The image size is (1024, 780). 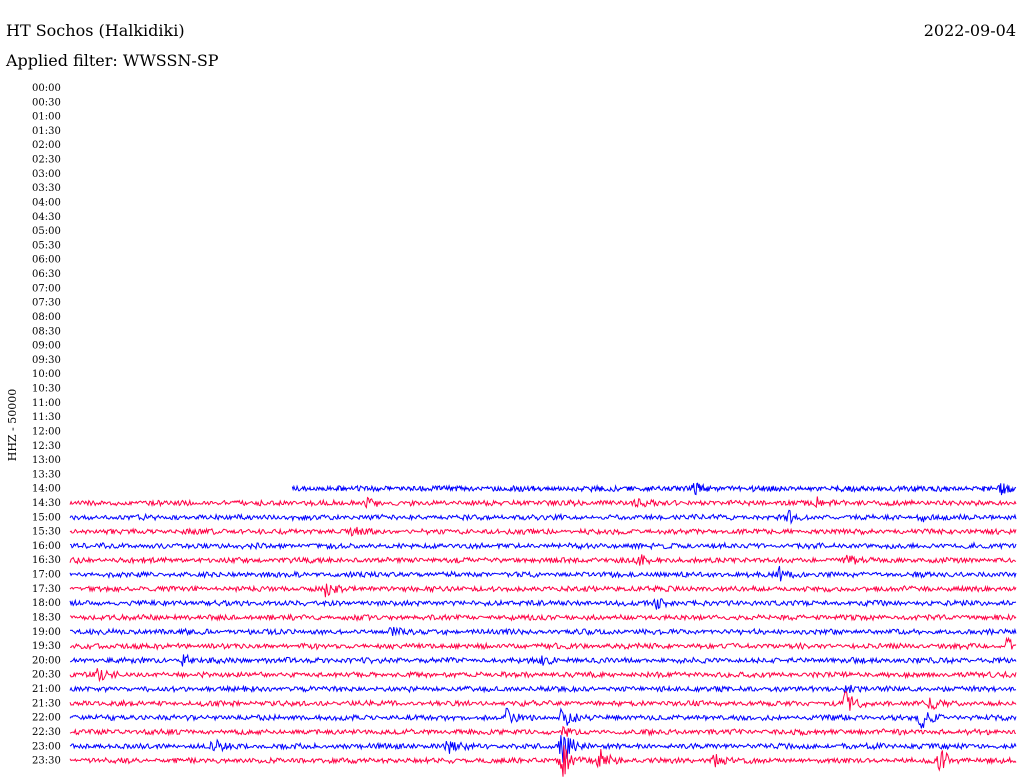 I want to click on tick-label-1830: 18:30, so click(x=46, y=617).